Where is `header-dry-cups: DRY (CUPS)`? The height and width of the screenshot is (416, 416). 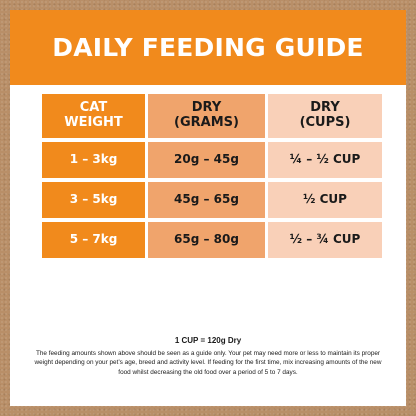 header-dry-cups: DRY (CUPS) is located at coordinates (325, 116).